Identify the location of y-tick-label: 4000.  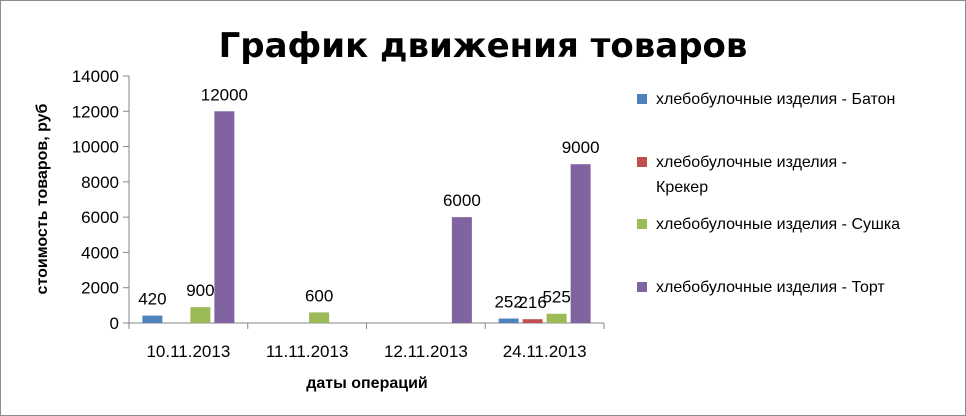
(100, 252).